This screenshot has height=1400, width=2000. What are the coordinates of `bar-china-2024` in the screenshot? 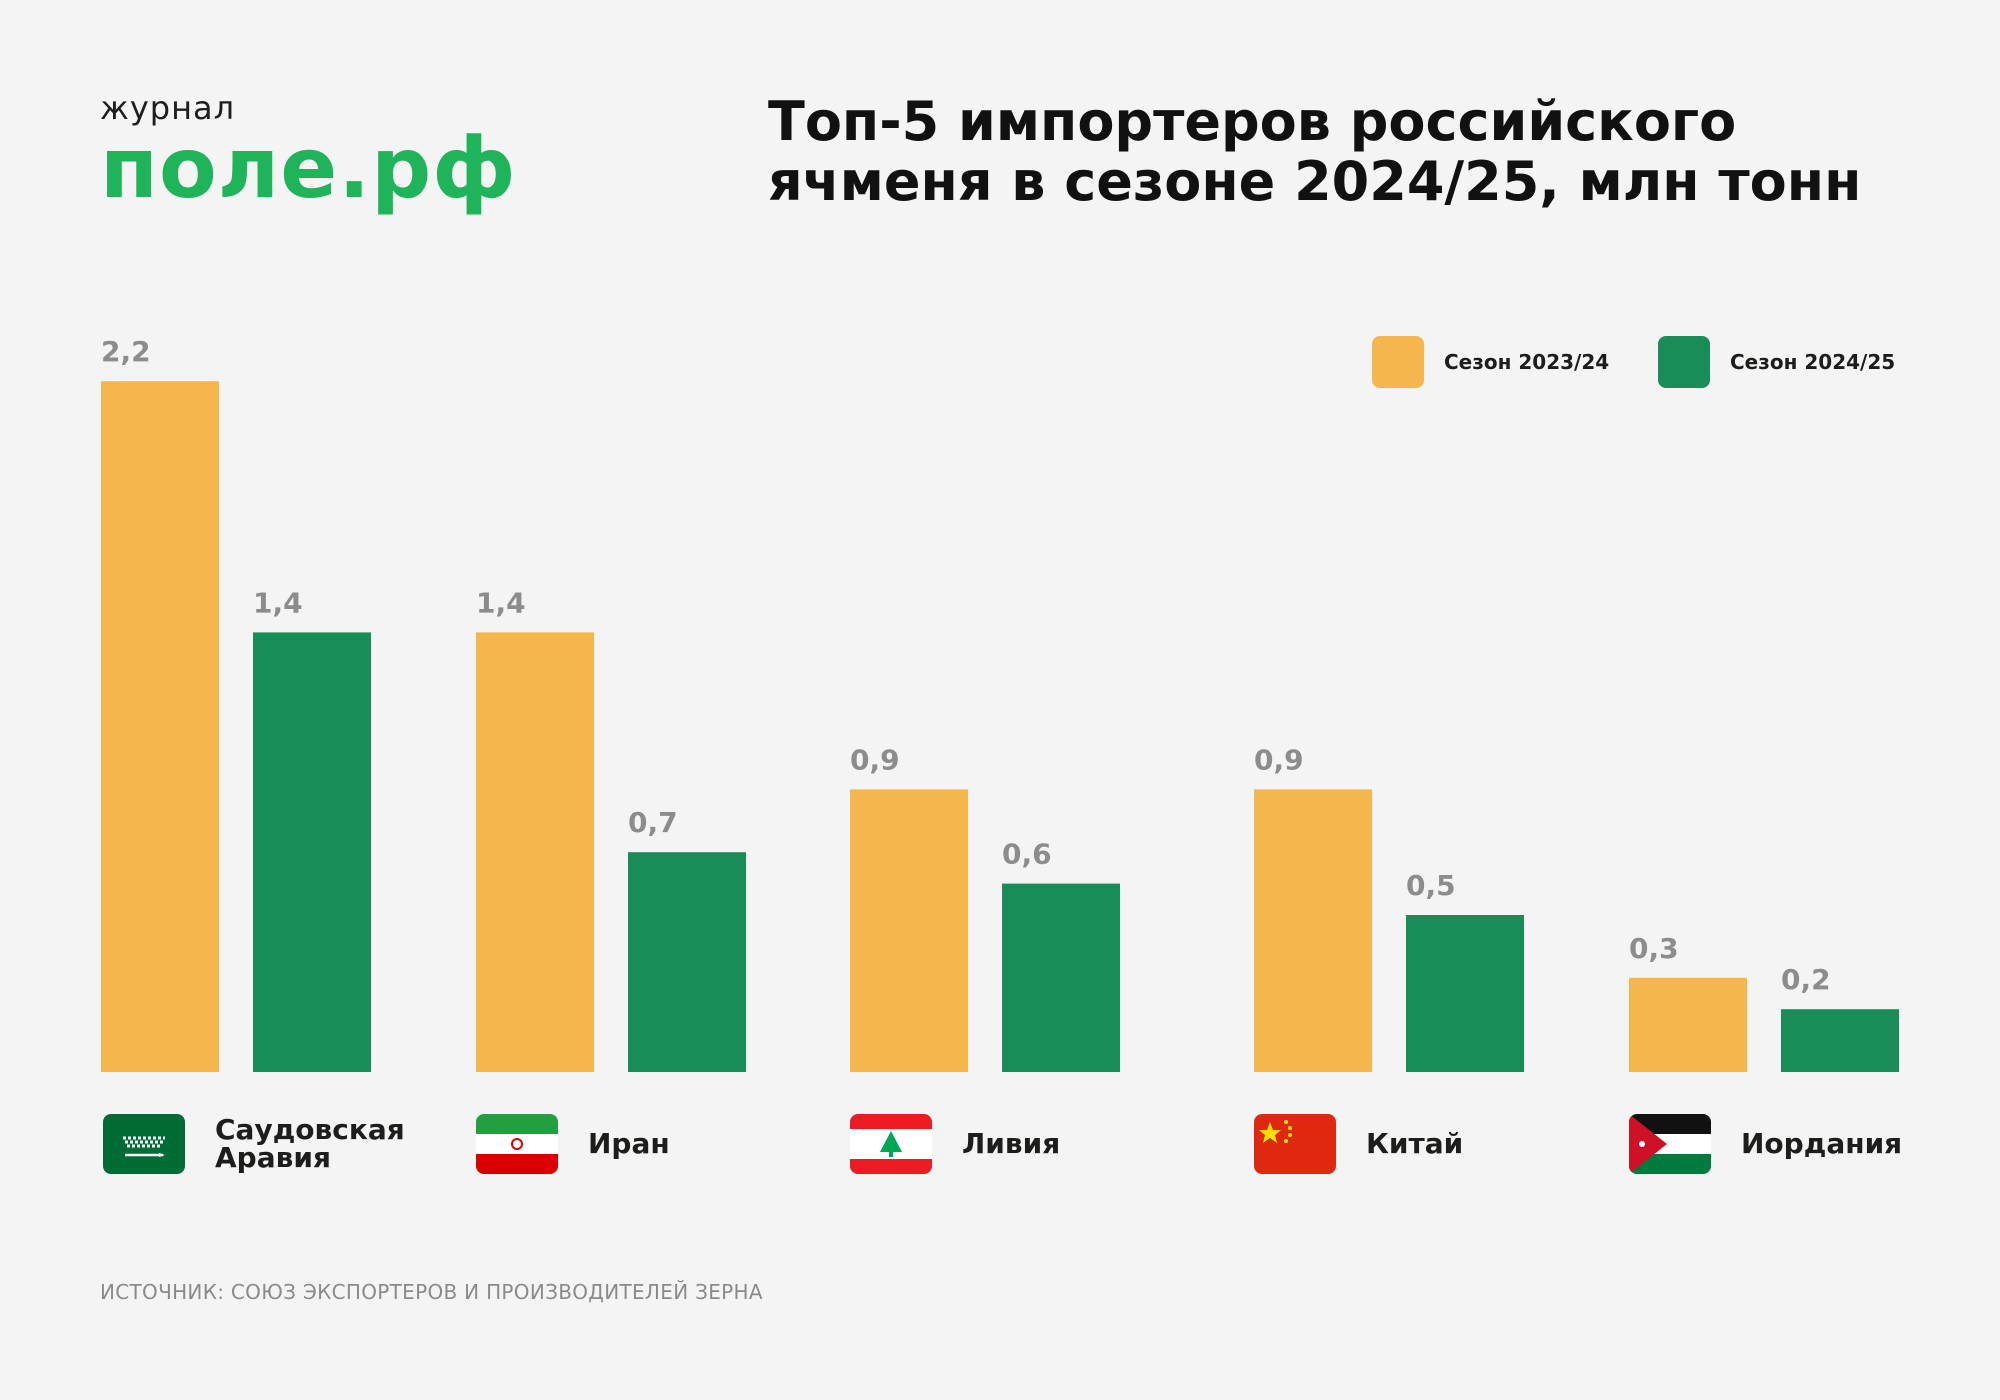 It's located at (1465, 993).